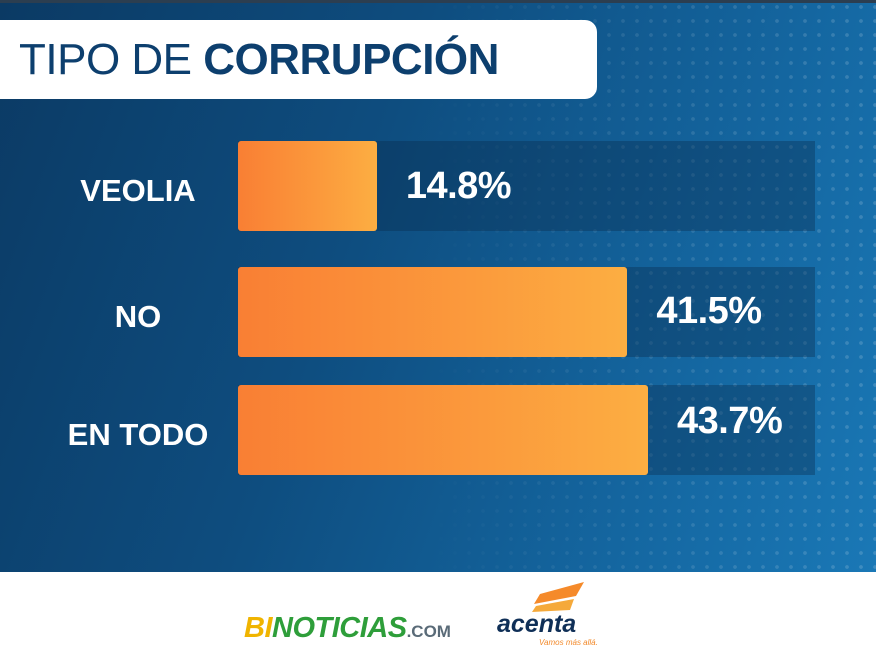  Describe the element at coordinates (258, 628) in the screenshot. I see `logo-bi-text: BI` at that location.